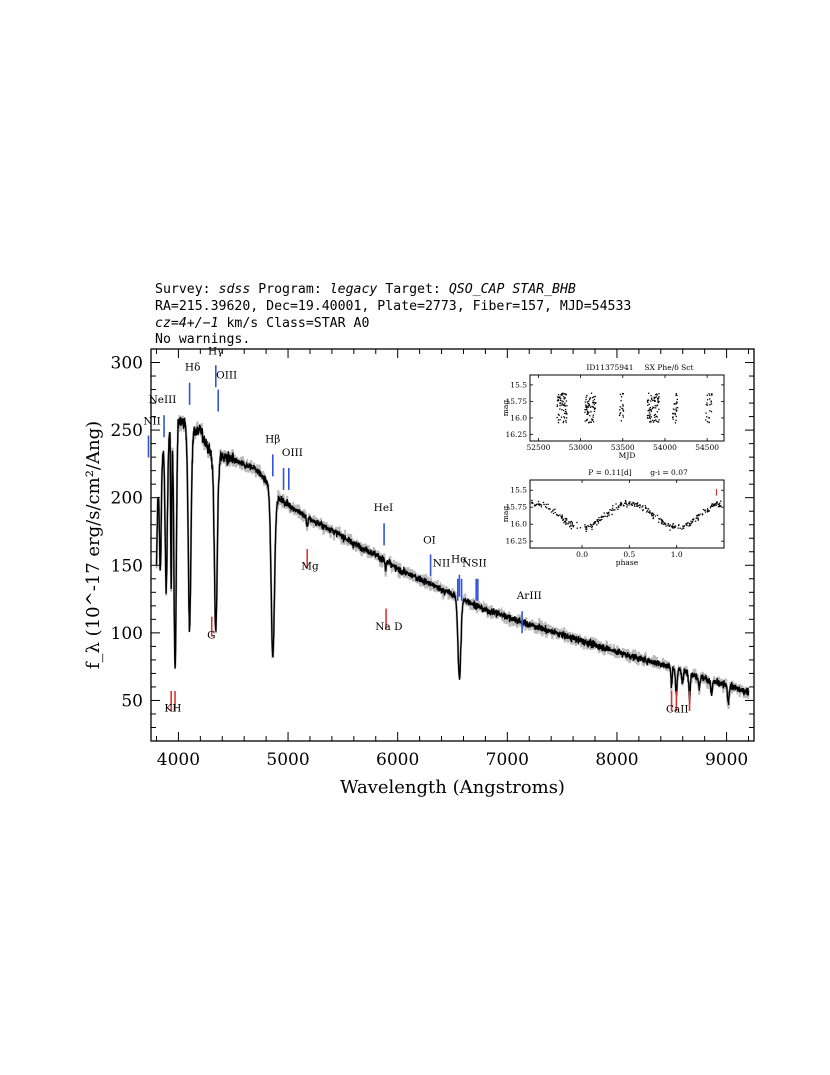 This screenshot has height=1075, width=830. I want to click on inset-x-tick-label: 53000, so click(581, 447).